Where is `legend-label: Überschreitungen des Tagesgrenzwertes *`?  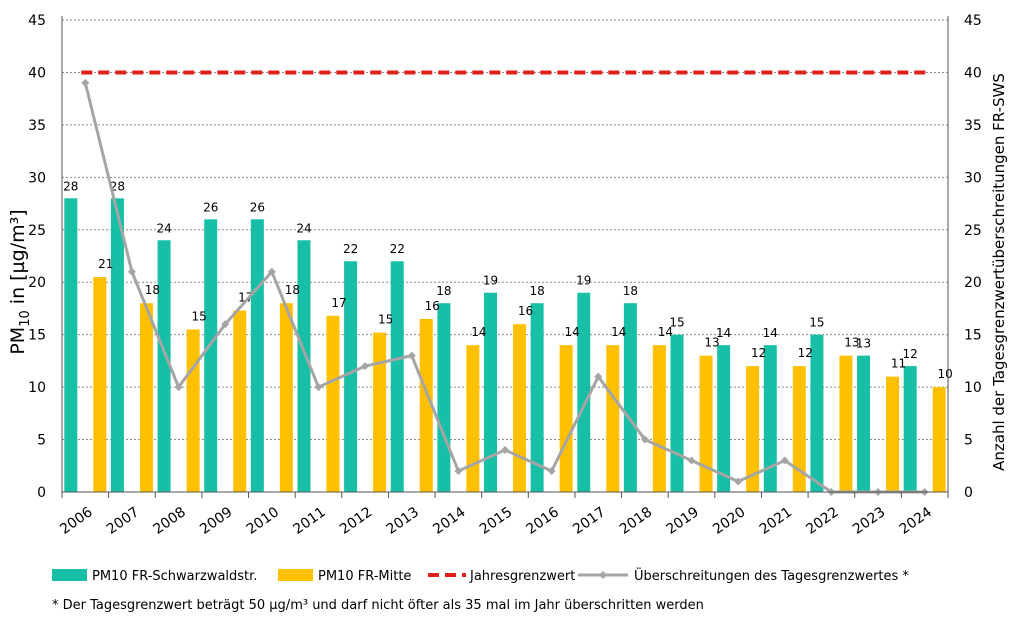 legend-label: Überschreitungen des Tagesgrenzwertes * is located at coordinates (771, 575).